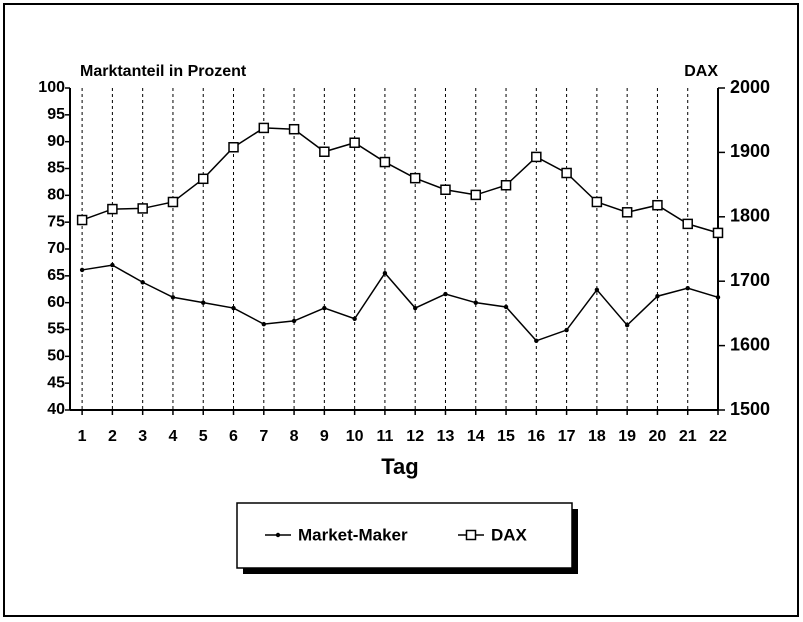 The image size is (803, 622). I want to click on x-tick-label: 6, so click(233, 436).